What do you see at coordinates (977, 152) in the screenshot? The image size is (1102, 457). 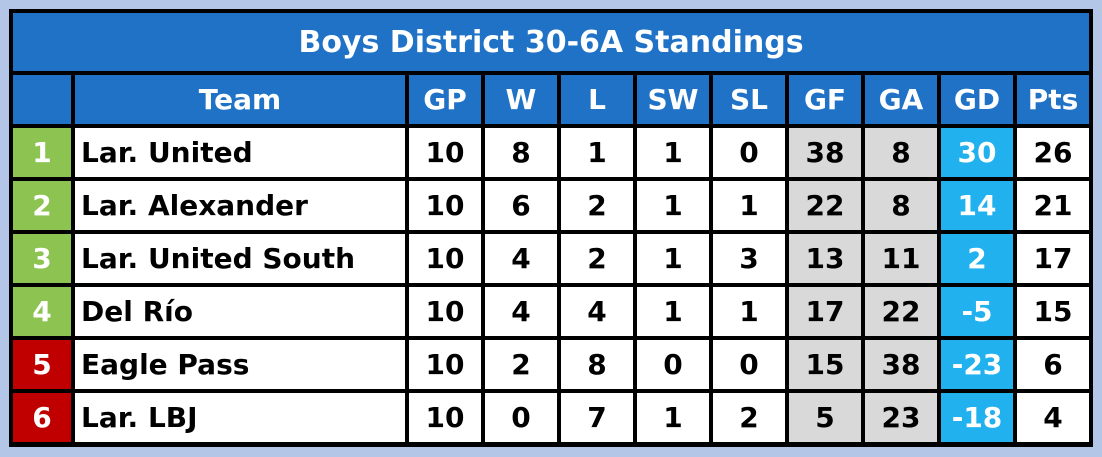 I see `stat-cell: 30` at bounding box center [977, 152].